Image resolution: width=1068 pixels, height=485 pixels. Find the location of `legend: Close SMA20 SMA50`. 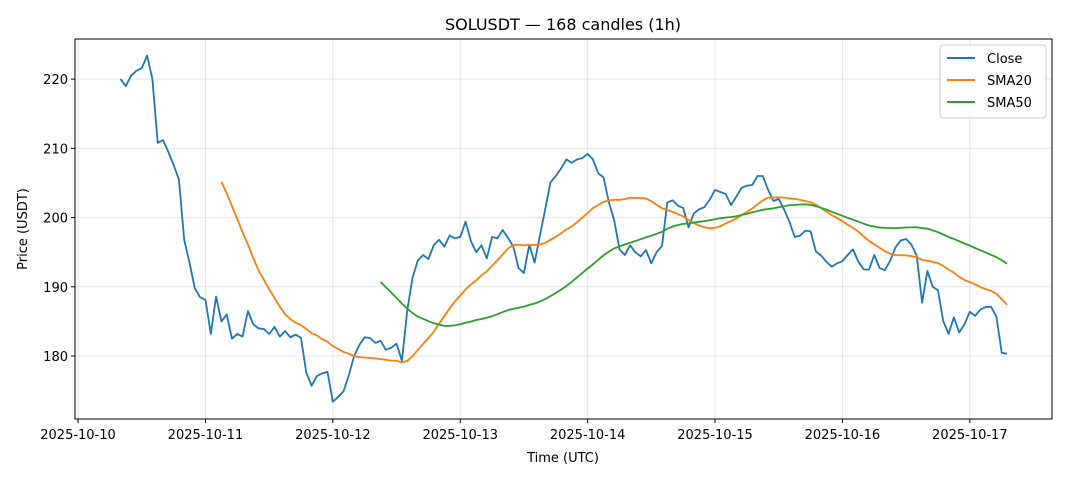

legend: Close SMA20 SMA50 is located at coordinates (993, 81).